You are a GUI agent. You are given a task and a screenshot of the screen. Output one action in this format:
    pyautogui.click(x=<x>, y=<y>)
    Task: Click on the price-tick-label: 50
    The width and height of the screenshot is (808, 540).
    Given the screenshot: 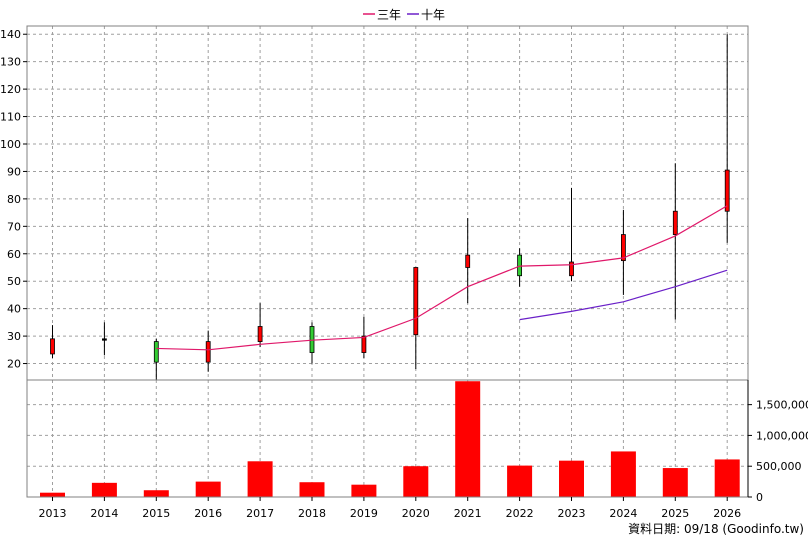 What is the action you would take?
    pyautogui.click(x=14, y=281)
    